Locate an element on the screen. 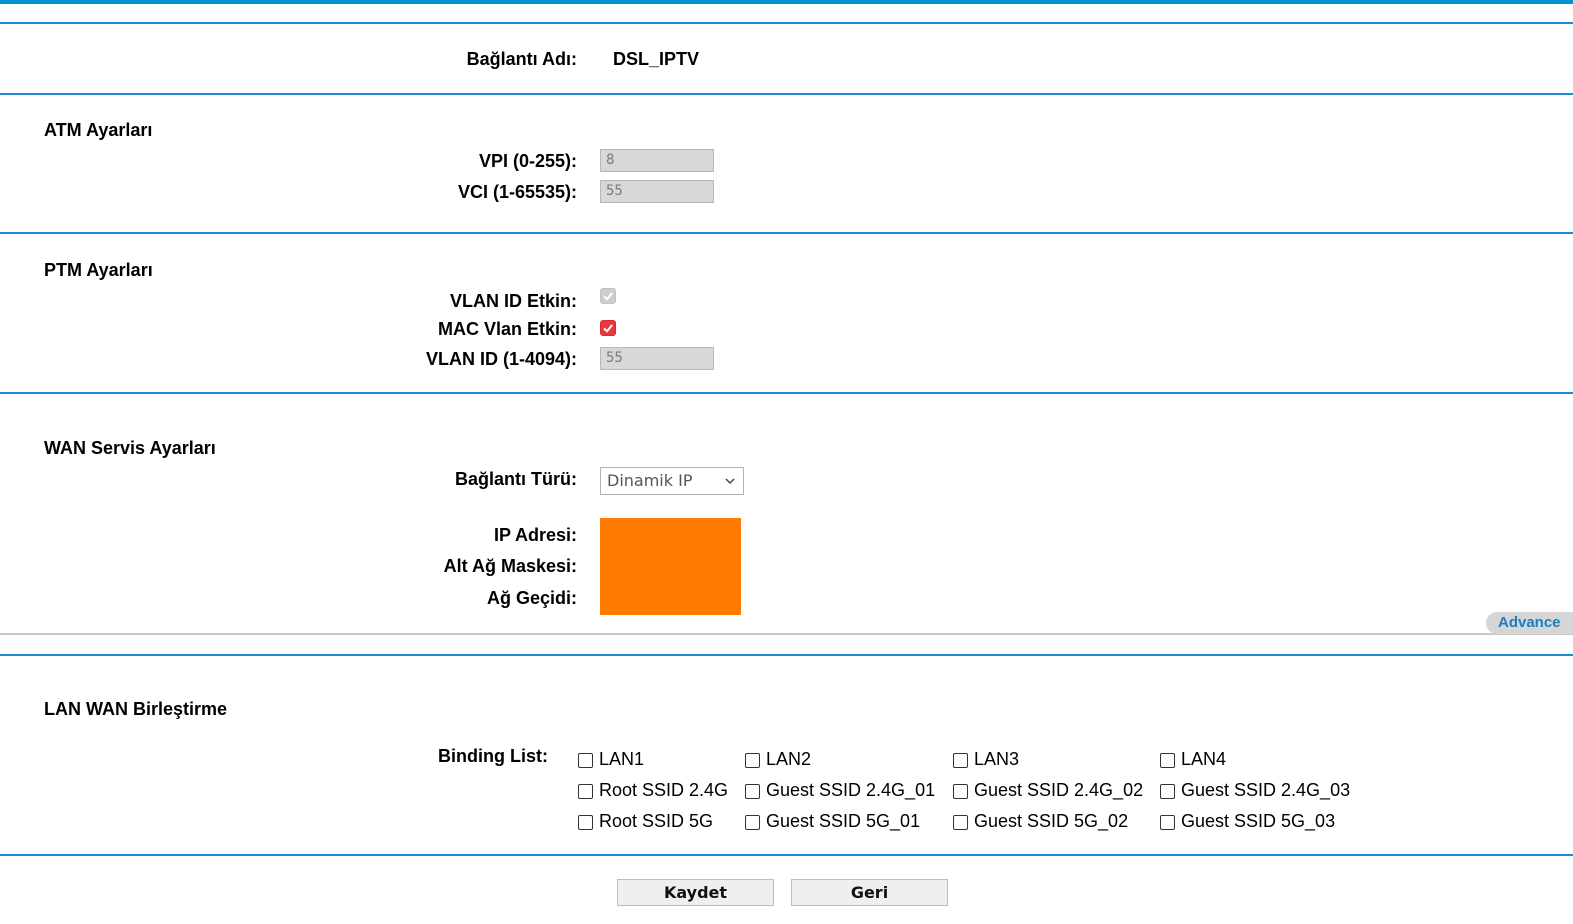 The width and height of the screenshot is (1573, 924). binding-item: LAN4 is located at coordinates (1193, 759).